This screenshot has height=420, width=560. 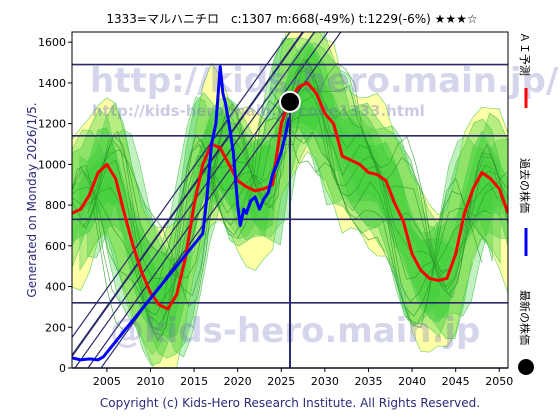 I want to click on x-tick-label: 2045, so click(x=456, y=381).